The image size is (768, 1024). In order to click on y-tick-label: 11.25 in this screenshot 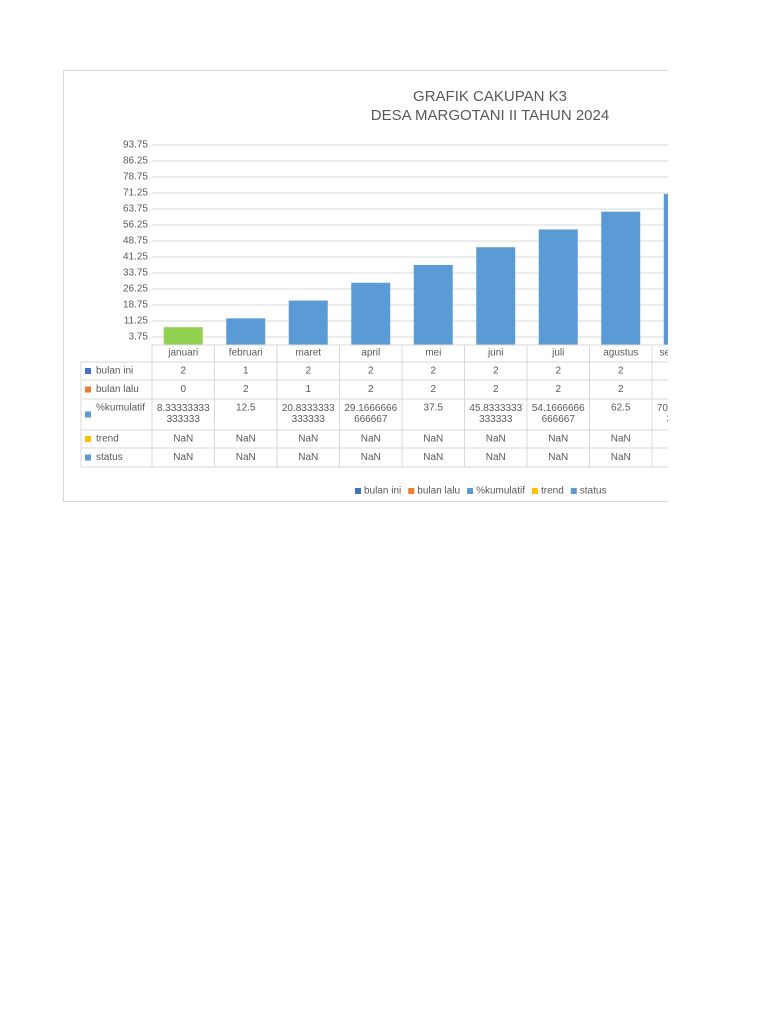, I will do `click(136, 321)`.